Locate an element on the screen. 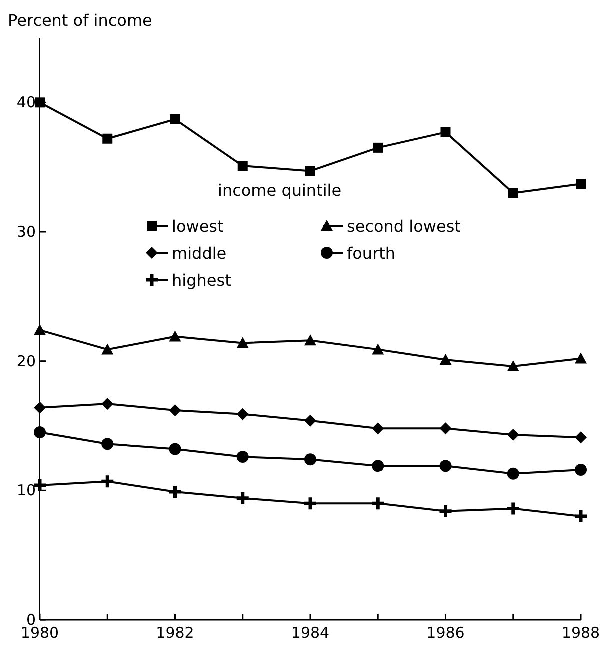 Image resolution: width=611 pixels, height=653 pixels. x-tick-label: 1980 is located at coordinates (40, 633).